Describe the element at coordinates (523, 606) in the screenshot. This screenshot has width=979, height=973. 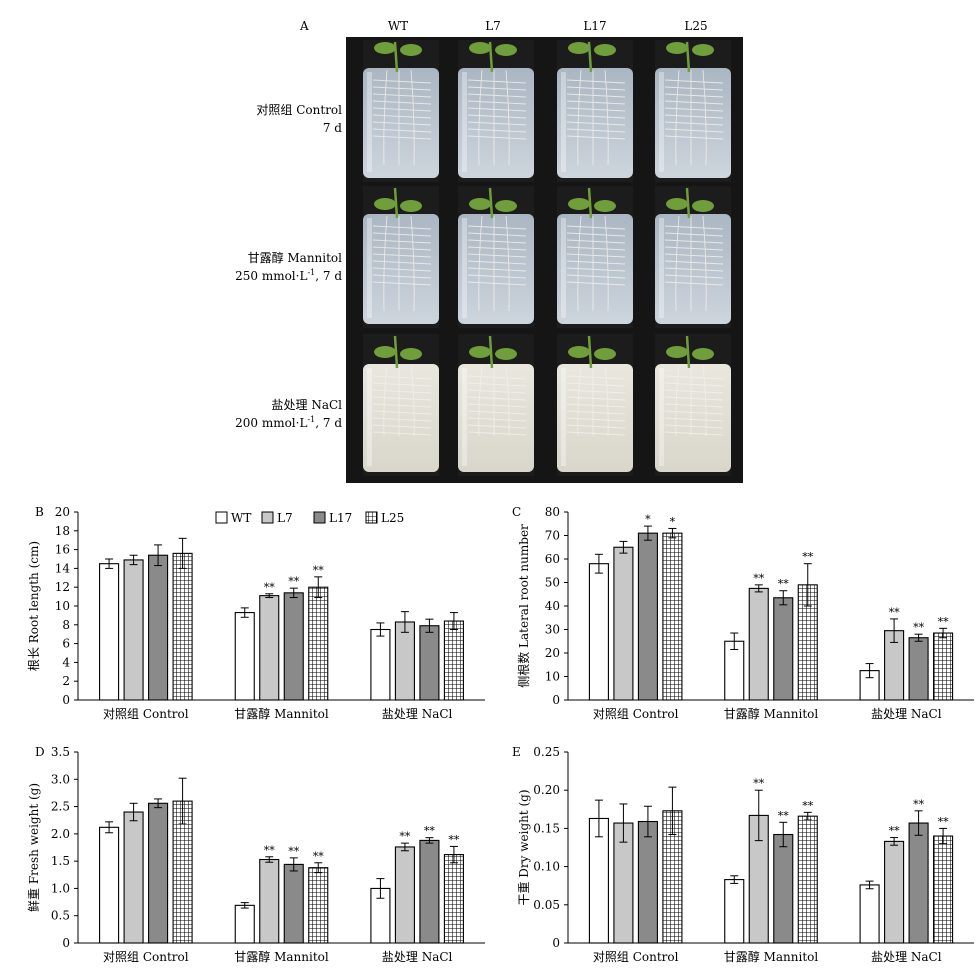
I see `y-axis-label: 侧根数 Lateral root number` at that location.